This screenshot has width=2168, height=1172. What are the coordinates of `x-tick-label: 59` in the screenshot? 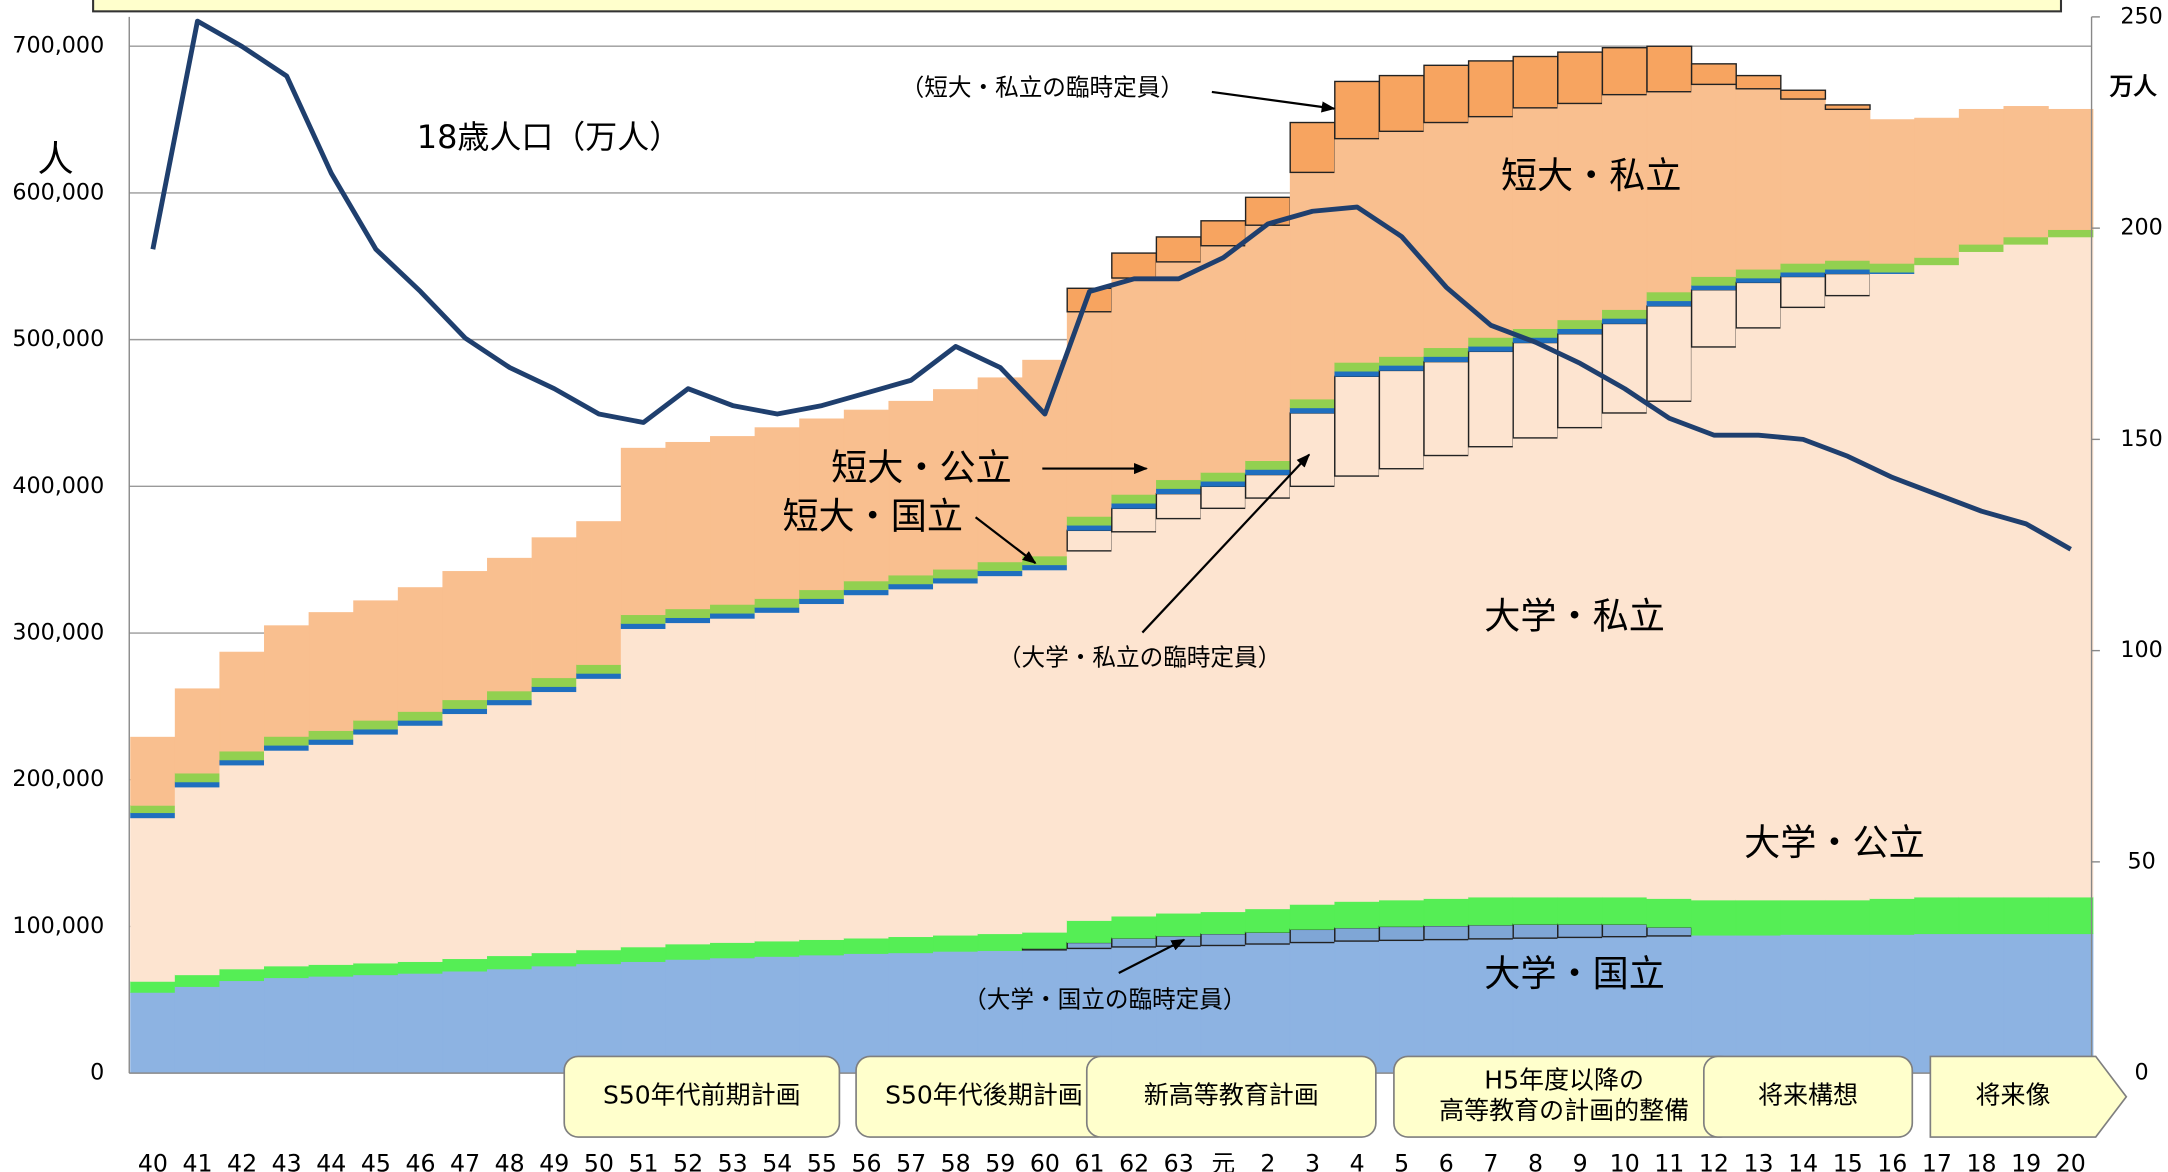 It's located at (1000, 1160).